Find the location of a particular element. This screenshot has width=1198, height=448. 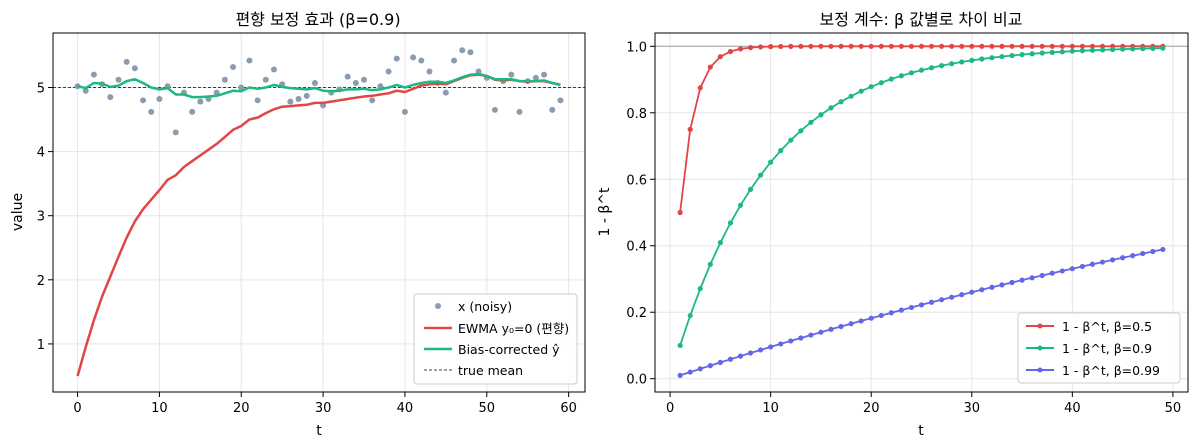

left-y-ticks: 1 2 3 4 5 is located at coordinates (45, 217).